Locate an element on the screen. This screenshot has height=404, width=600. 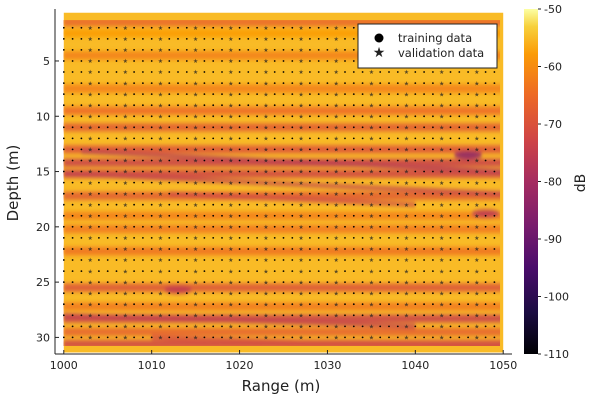
colorbar-tick-label: -80 is located at coordinates (553, 182).